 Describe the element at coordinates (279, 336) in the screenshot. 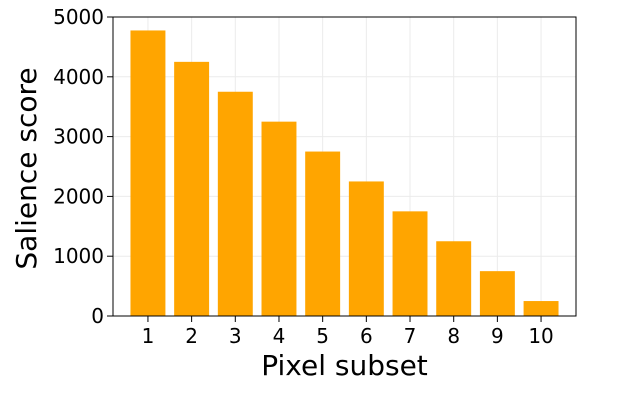

I see `x-tick-label: 4` at that location.